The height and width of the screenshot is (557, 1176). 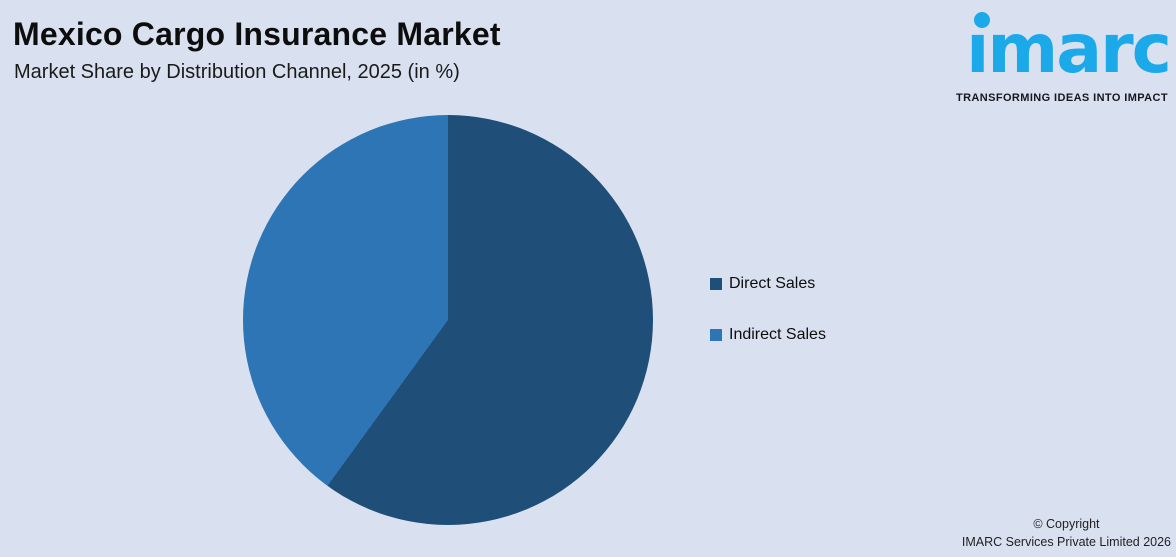 I want to click on legend-label: Indirect Sales, so click(x=777, y=334).